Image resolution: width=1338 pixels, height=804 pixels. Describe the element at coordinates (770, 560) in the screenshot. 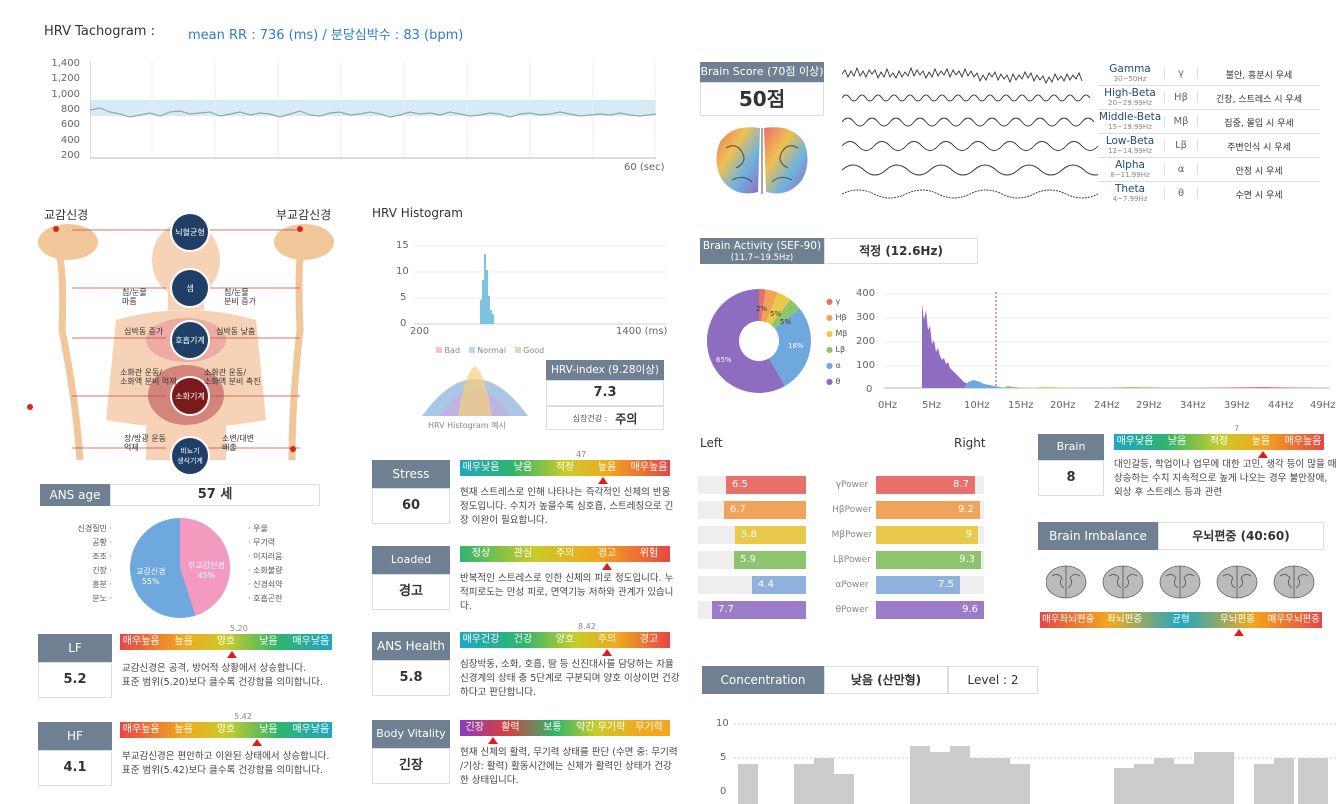

I see `power-left-bar: 5.9` at that location.